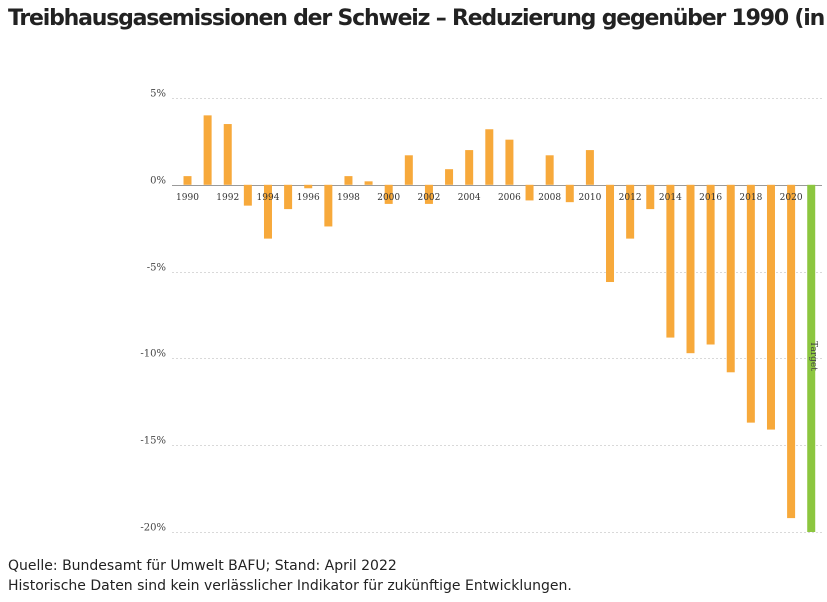  I want to click on bar-2009, so click(569, 193).